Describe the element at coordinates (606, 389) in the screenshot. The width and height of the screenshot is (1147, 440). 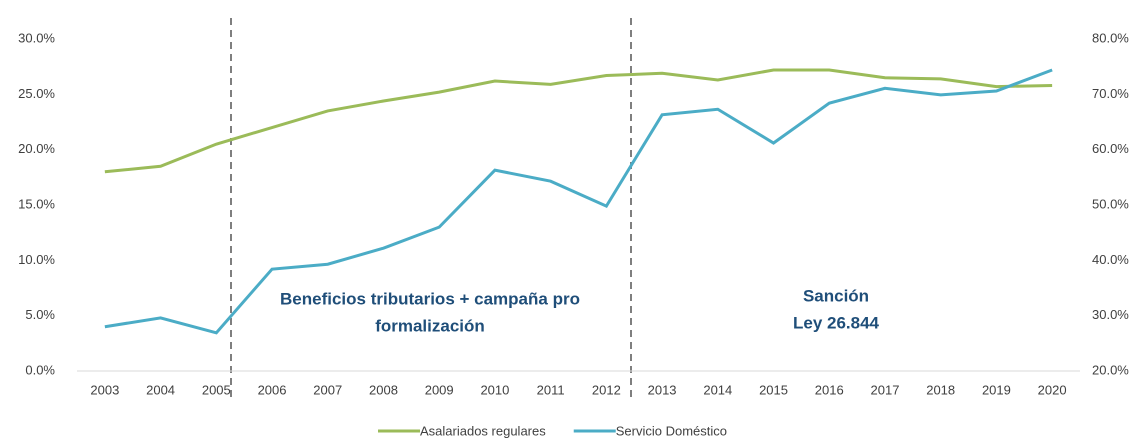
I see `x-tick-label: 2012` at that location.